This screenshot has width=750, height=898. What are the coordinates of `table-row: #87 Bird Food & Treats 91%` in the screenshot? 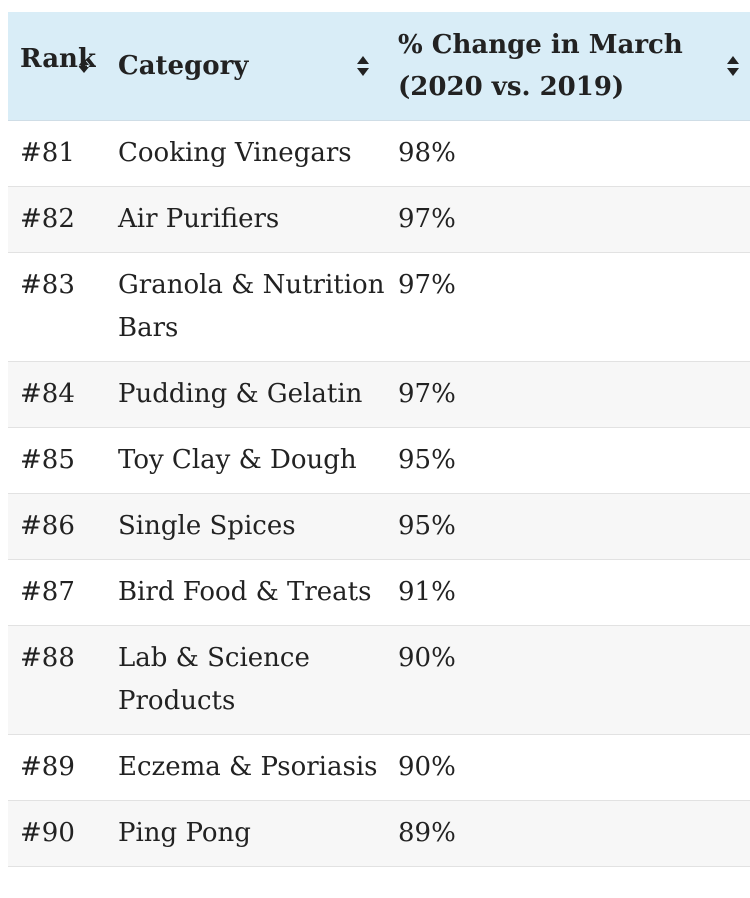 It's located at (379, 591).